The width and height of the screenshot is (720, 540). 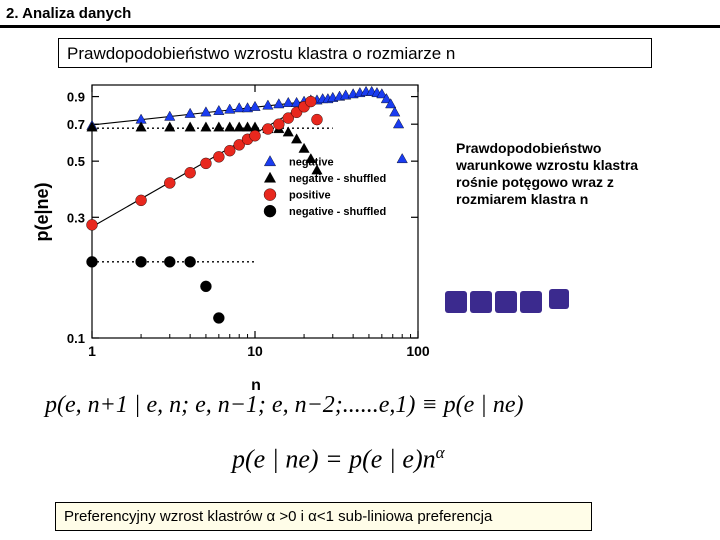 What do you see at coordinates (76, 97) in the screenshot?
I see `y-tick-label: 0.9` at bounding box center [76, 97].